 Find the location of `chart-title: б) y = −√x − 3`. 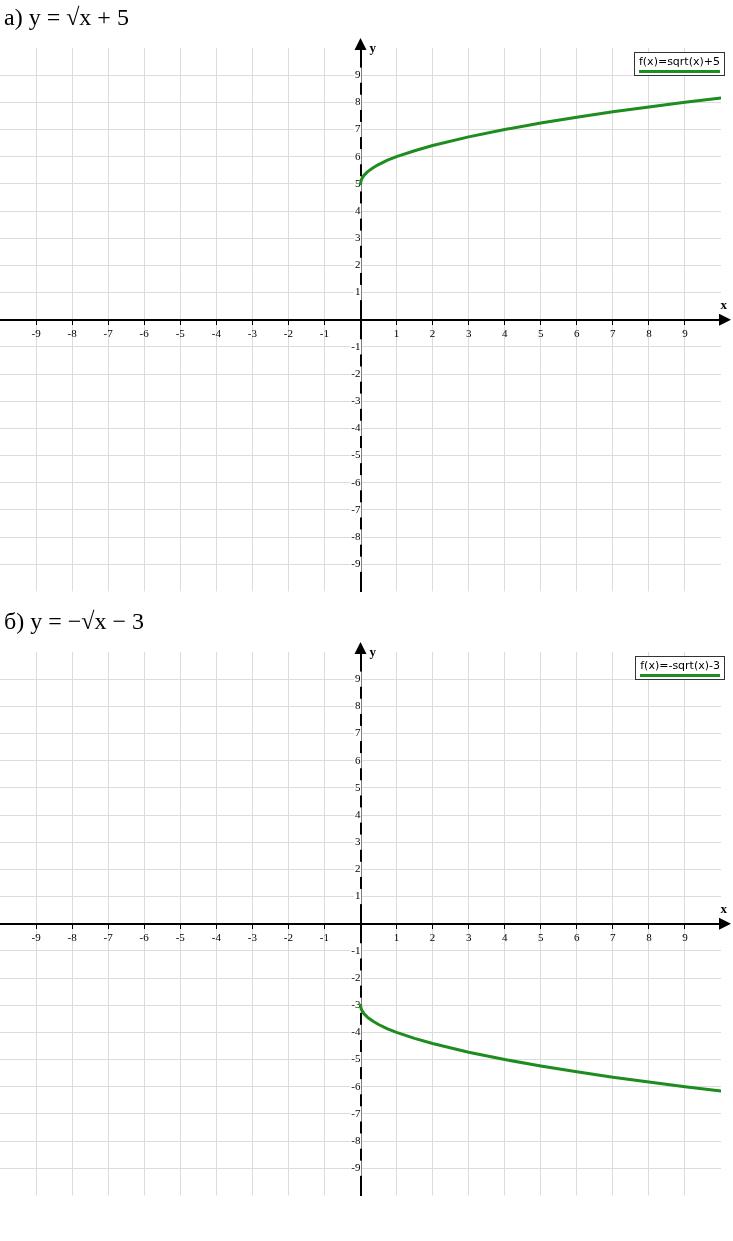

chart-title: б) y = −√x − 3 is located at coordinates (74, 621).